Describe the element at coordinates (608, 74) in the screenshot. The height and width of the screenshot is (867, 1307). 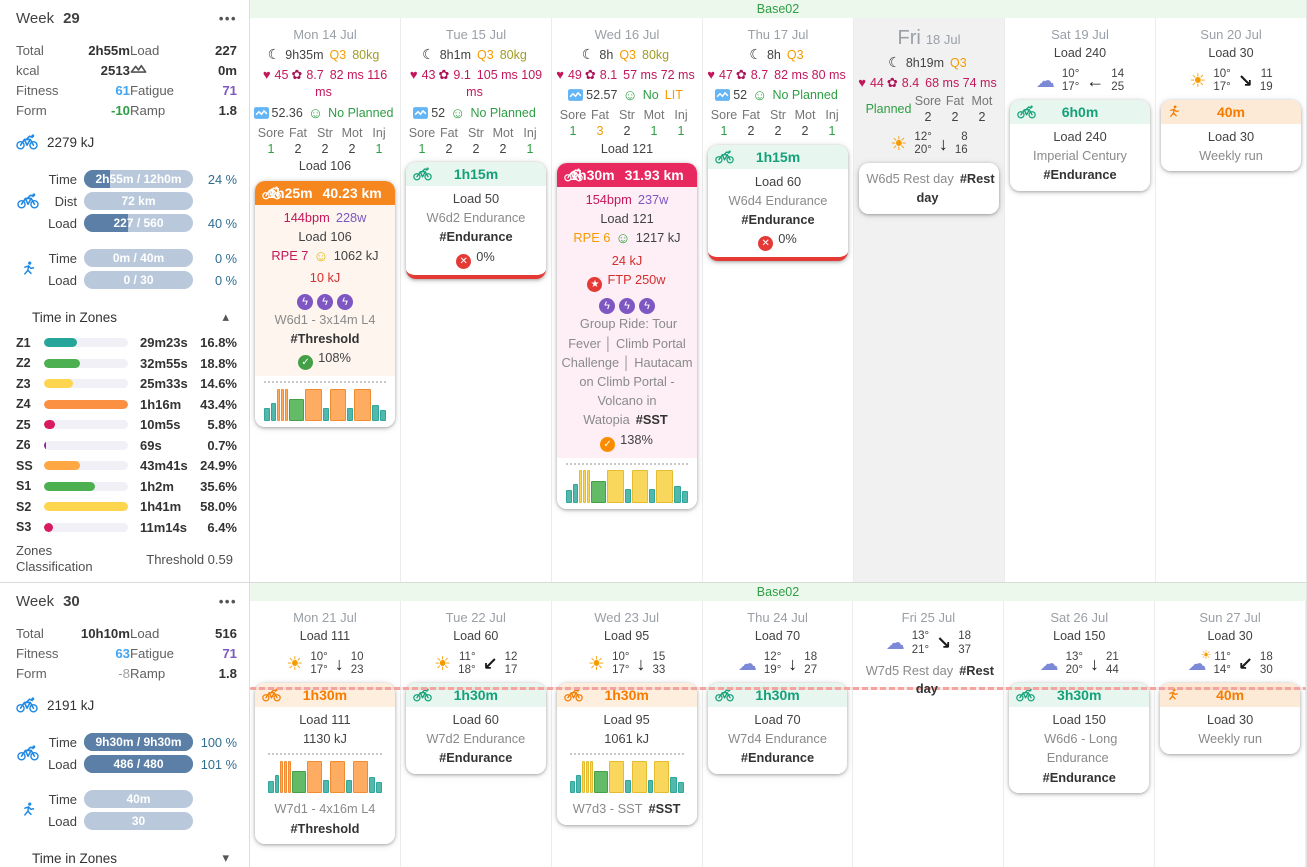
I see `text-segment: 8.1` at that location.